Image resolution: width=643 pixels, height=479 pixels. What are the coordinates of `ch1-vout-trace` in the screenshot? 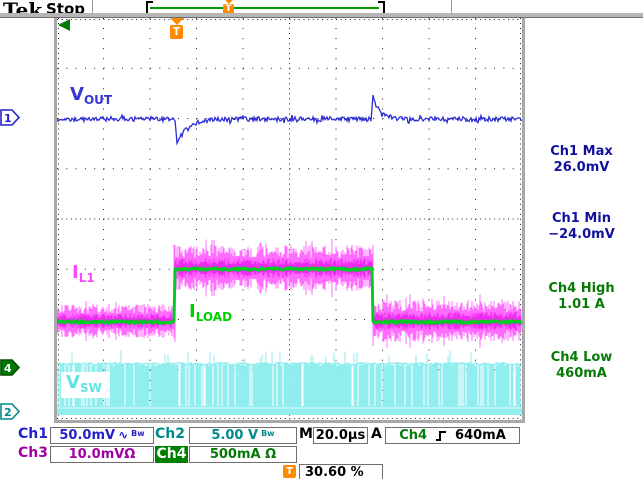 It's located at (289, 120).